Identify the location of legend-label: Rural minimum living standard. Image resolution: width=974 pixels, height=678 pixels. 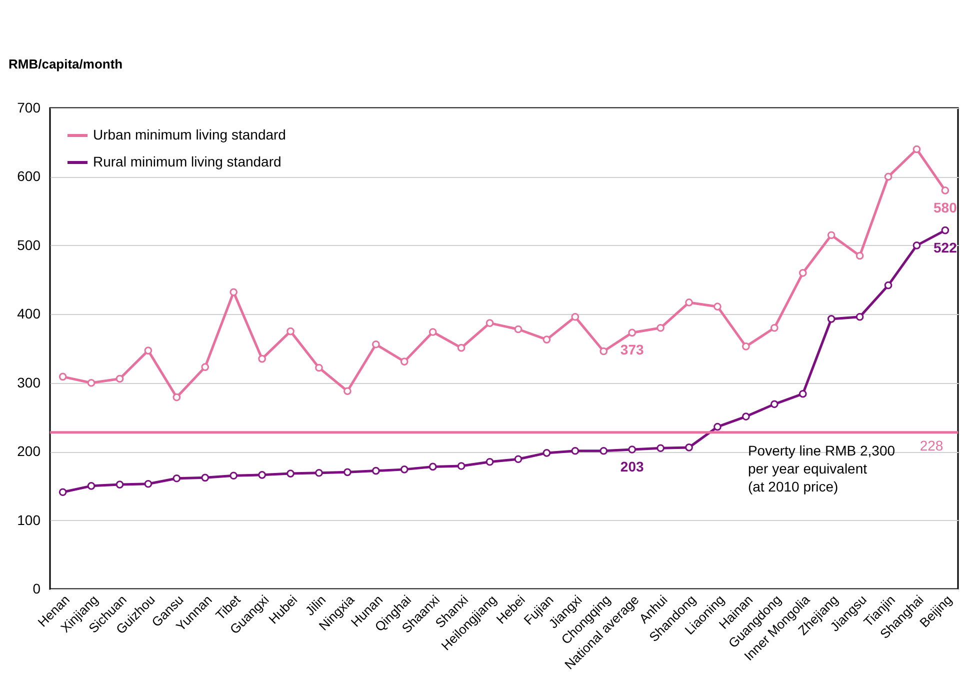
(187, 162).